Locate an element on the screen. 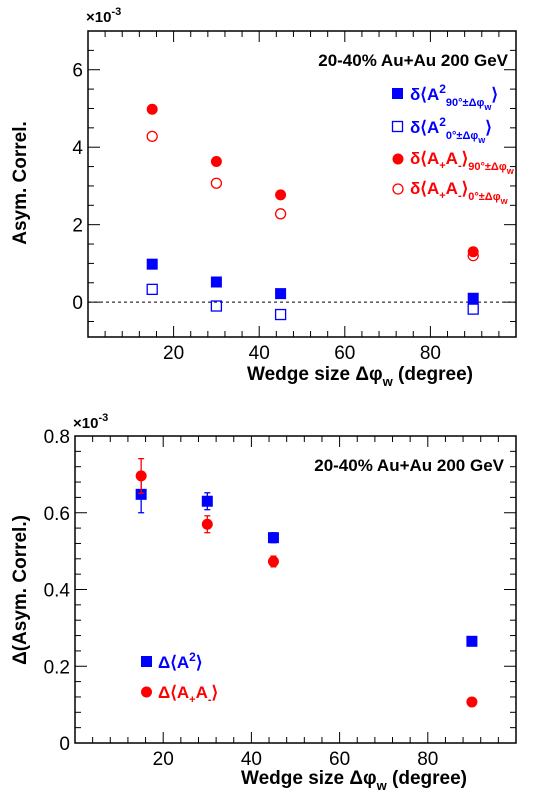  y-tick-label: 0.2 is located at coordinates (57, 667).